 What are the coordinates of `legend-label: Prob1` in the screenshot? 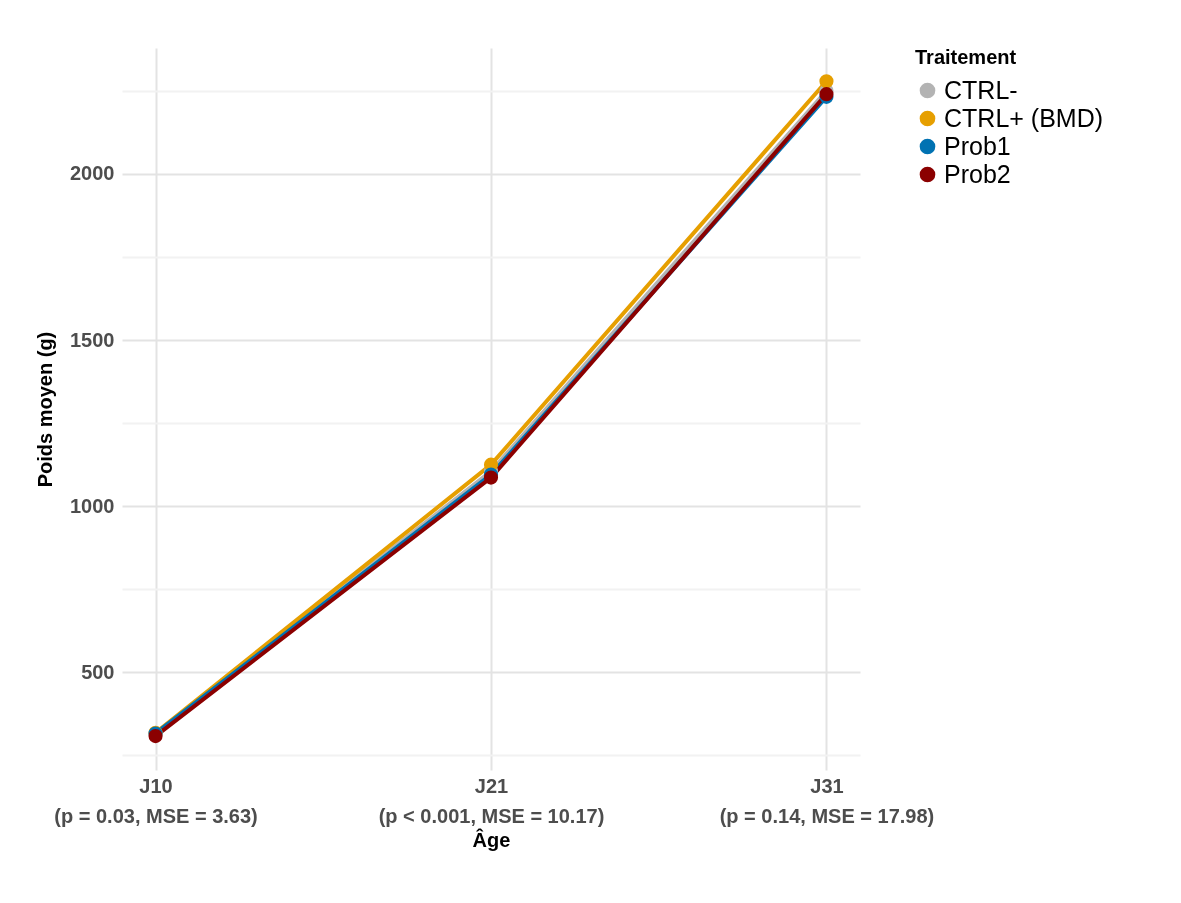 It's located at (977, 145).